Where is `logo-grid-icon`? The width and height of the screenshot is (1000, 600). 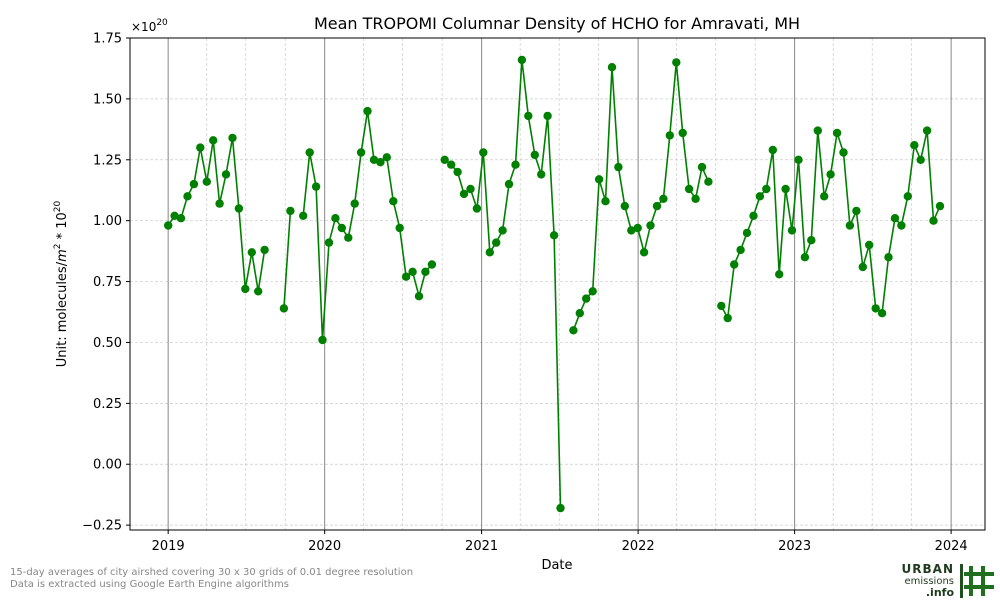
logo-grid-icon is located at coordinates (977, 581).